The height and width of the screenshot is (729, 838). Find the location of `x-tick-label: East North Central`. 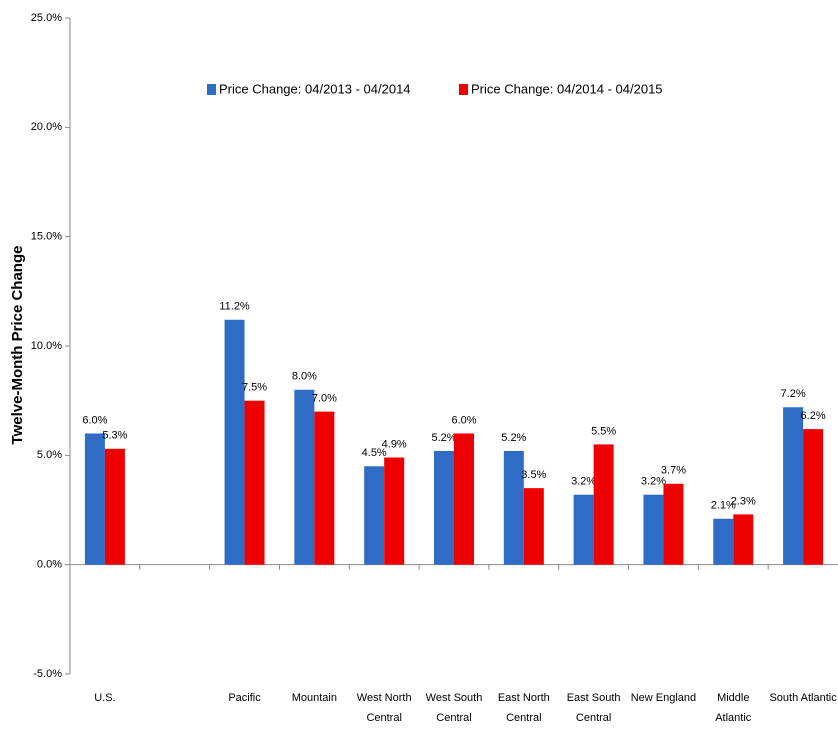

x-tick-label: East North Central is located at coordinates (523, 708).